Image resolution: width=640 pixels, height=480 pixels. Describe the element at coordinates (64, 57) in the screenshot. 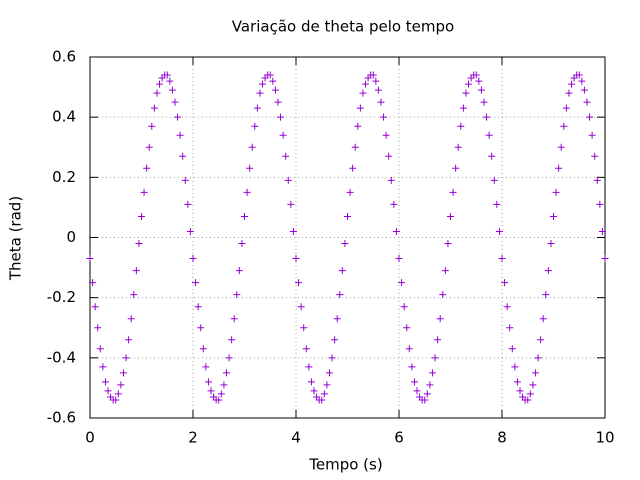

I see `y-tick-label: 0.6` at that location.